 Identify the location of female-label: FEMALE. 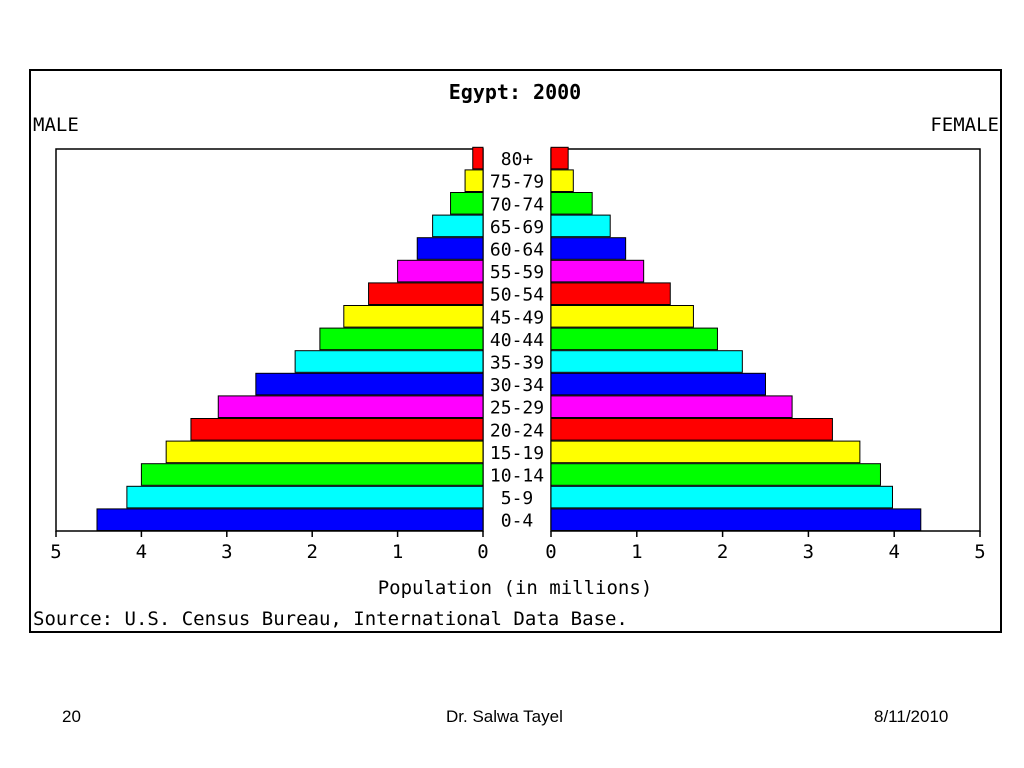
(964, 125).